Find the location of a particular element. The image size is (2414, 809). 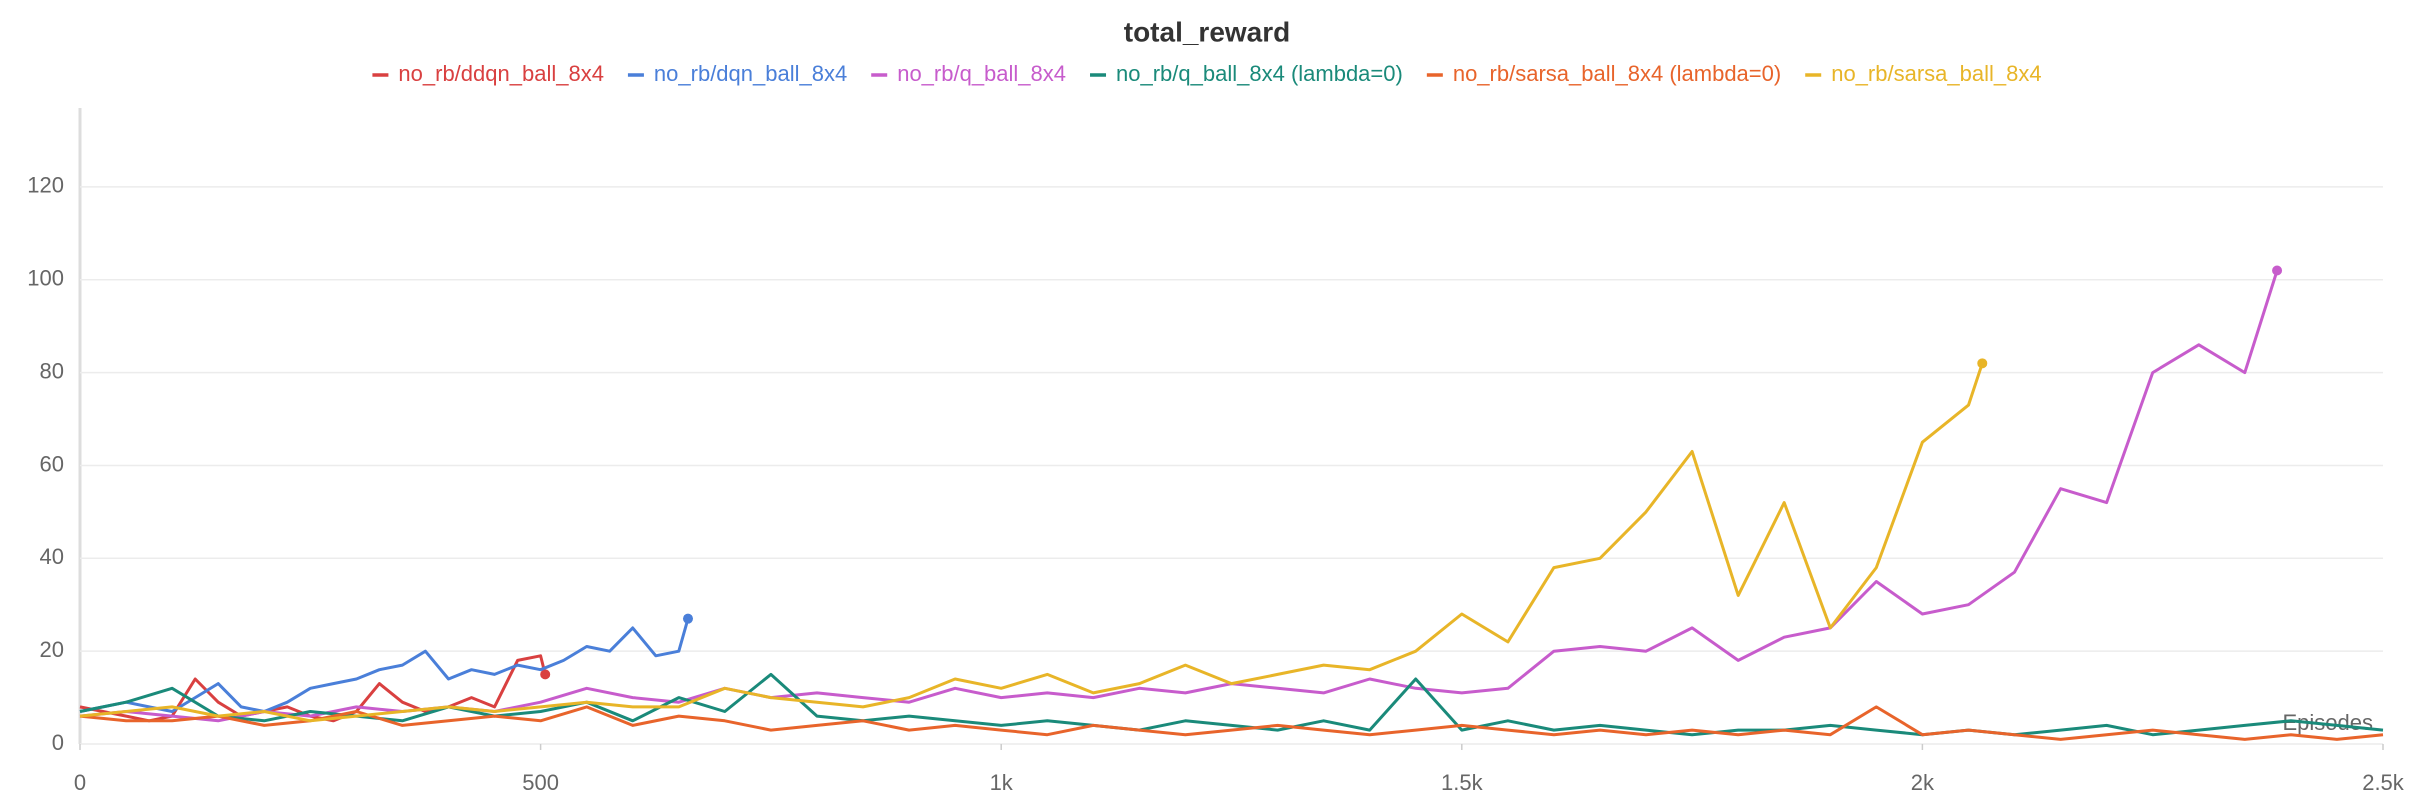

y-tick-label: 20 is located at coordinates (52, 649).